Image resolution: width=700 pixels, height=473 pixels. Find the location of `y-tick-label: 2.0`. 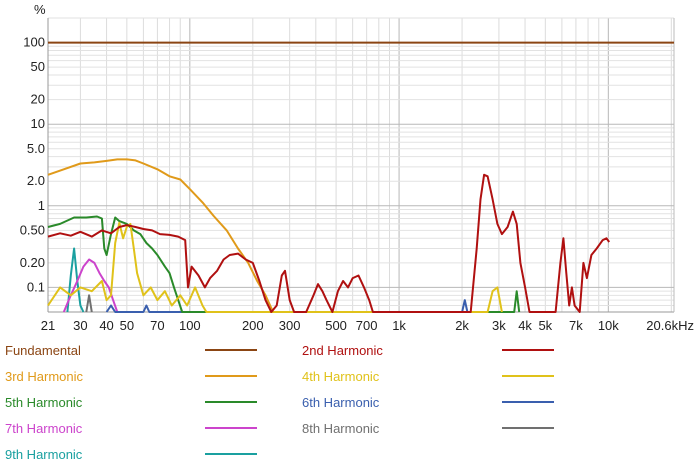

y-tick-label: 2.0 is located at coordinates (36, 180).